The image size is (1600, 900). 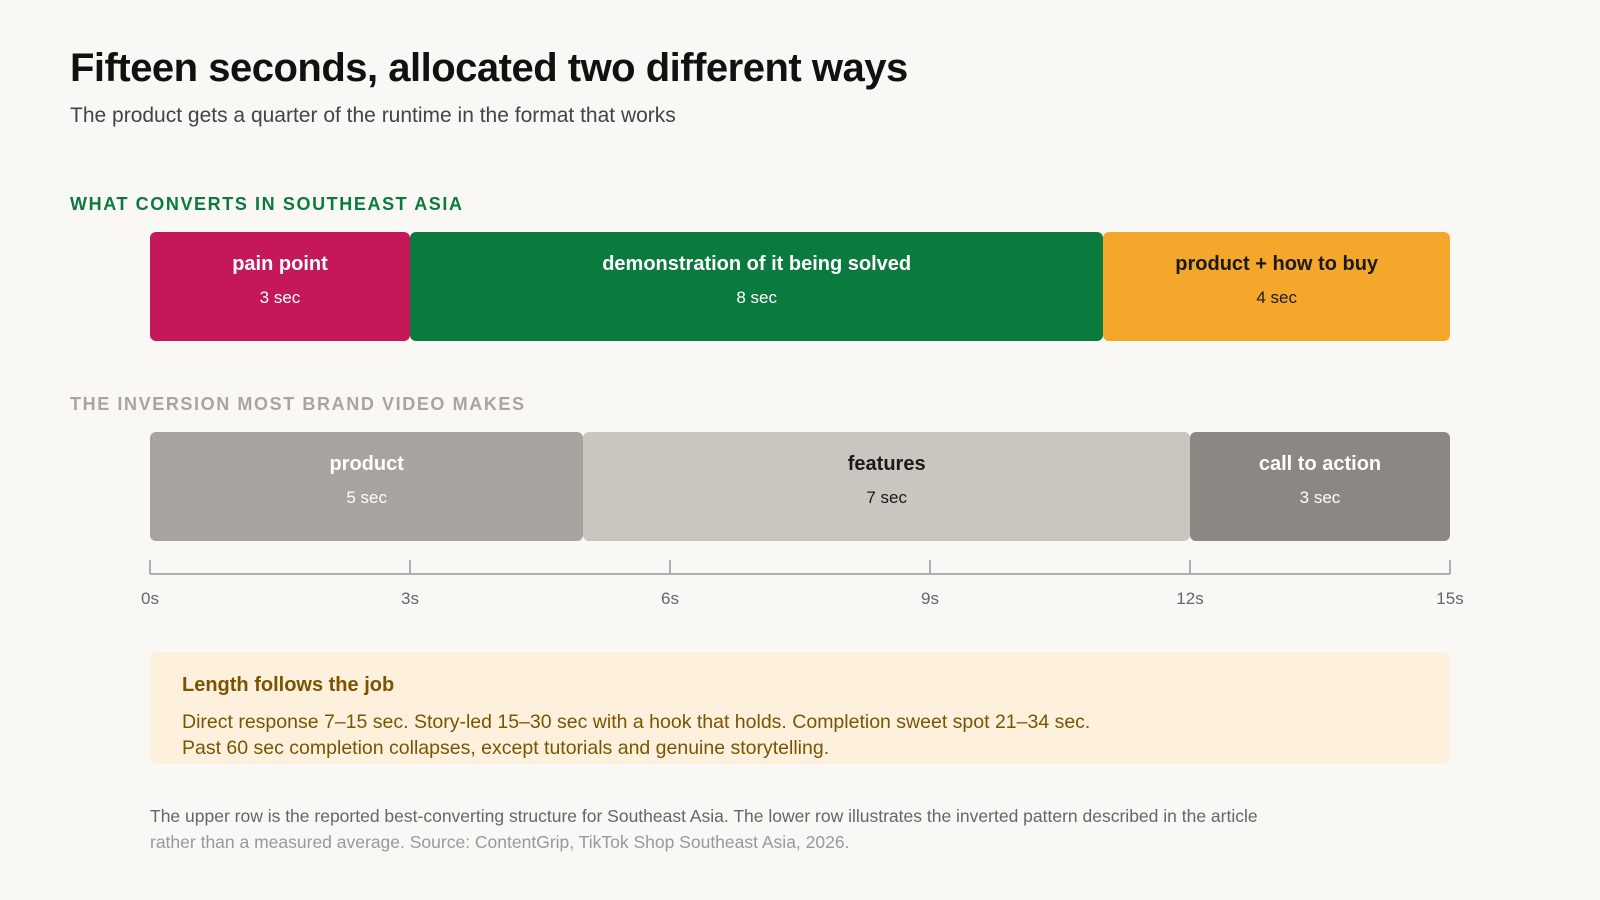 What do you see at coordinates (410, 598) in the screenshot?
I see `axis-tick-label: 3s` at bounding box center [410, 598].